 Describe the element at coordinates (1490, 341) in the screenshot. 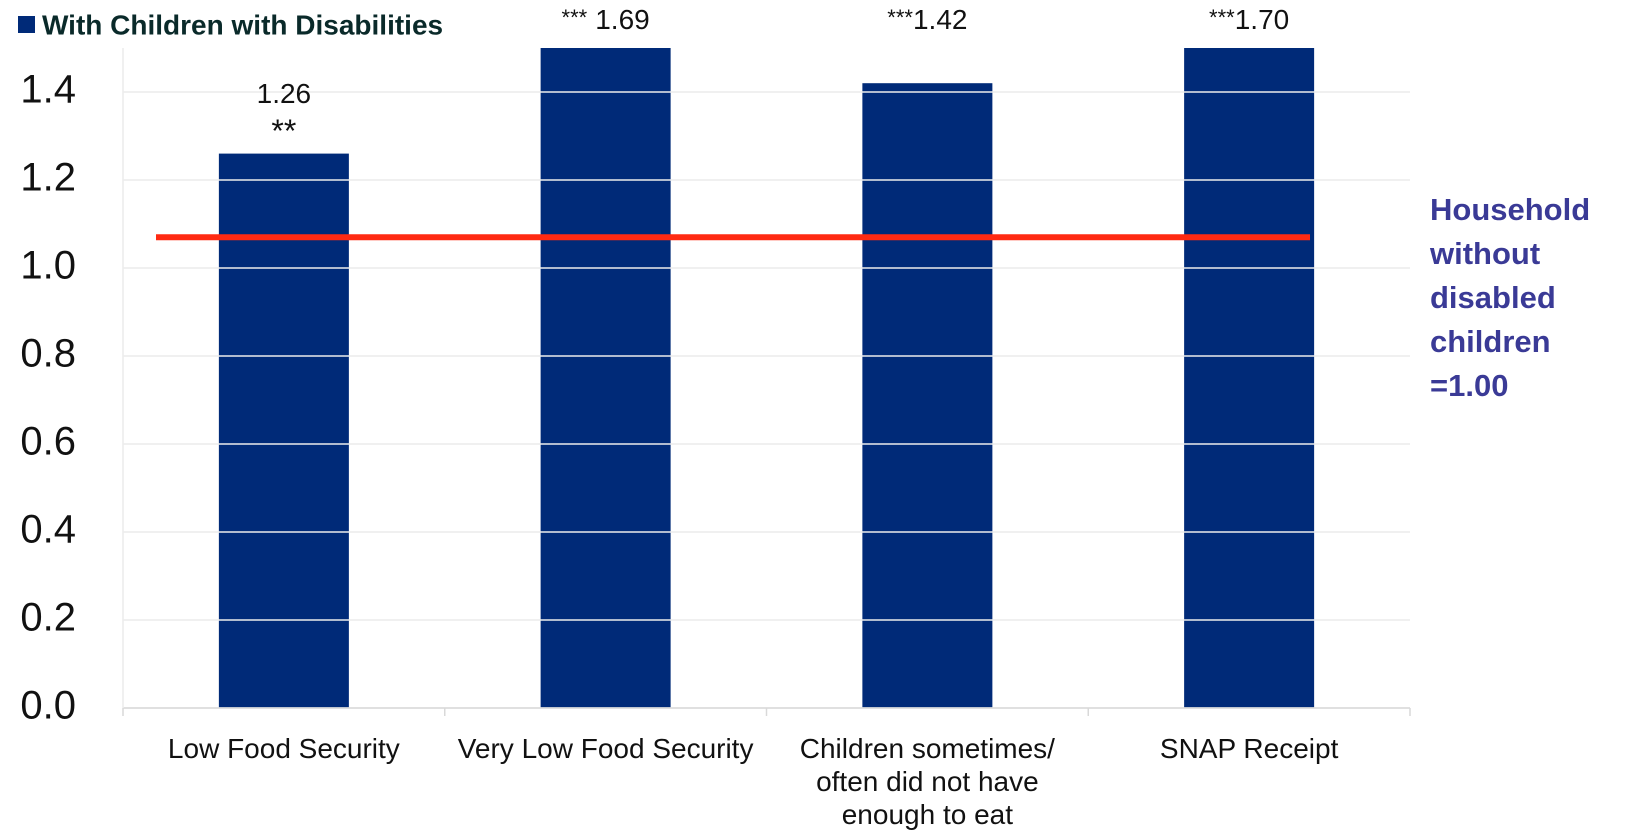

I see `annotation-line: children` at that location.